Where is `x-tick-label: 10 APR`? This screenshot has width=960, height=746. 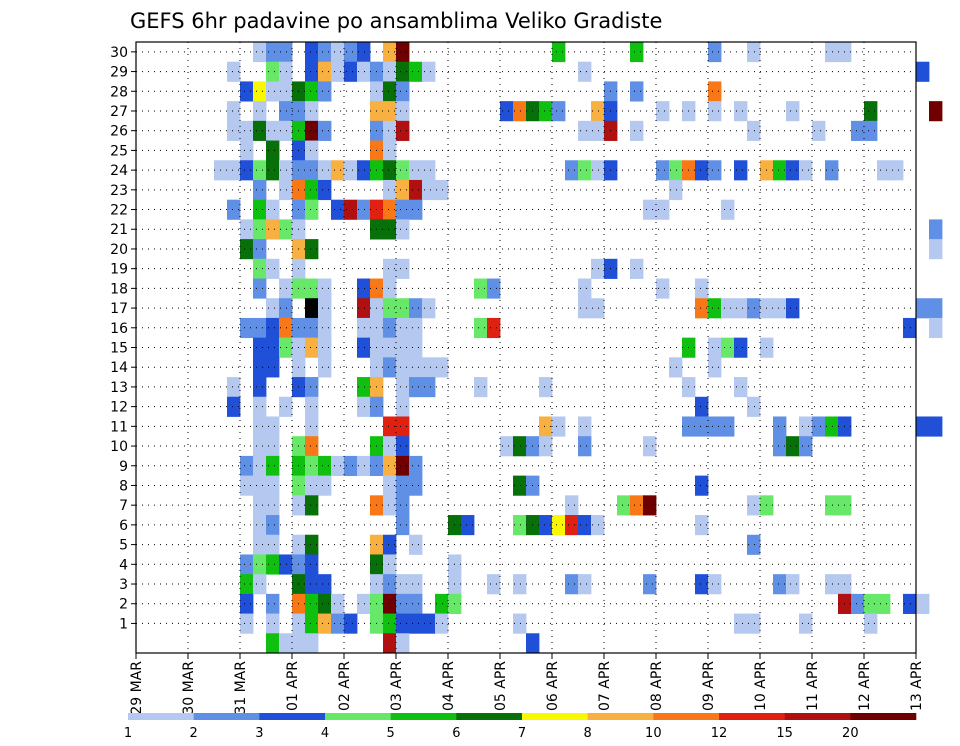
x-tick-label: 10 APR is located at coordinates (761, 686).